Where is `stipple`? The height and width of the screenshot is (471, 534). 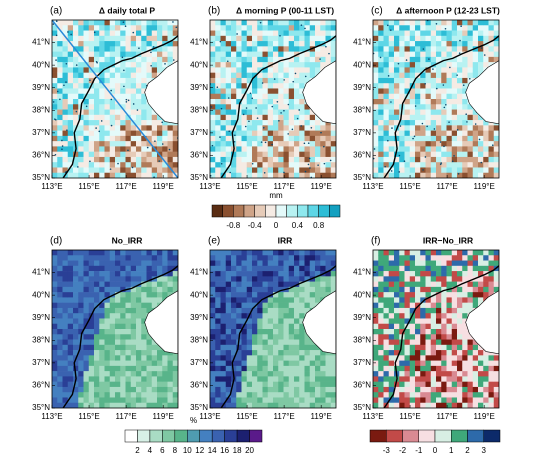
stipple is located at coordinates (132, 167).